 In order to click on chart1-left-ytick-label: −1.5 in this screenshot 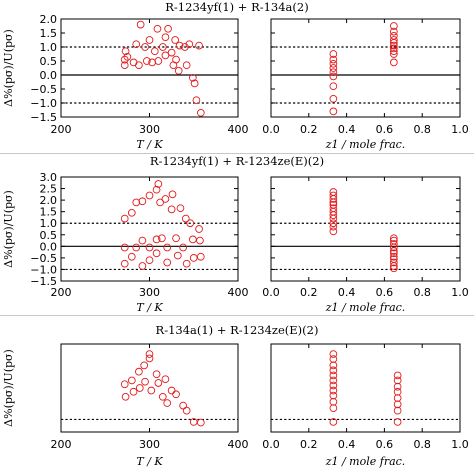, I will do `click(43, 117)`.